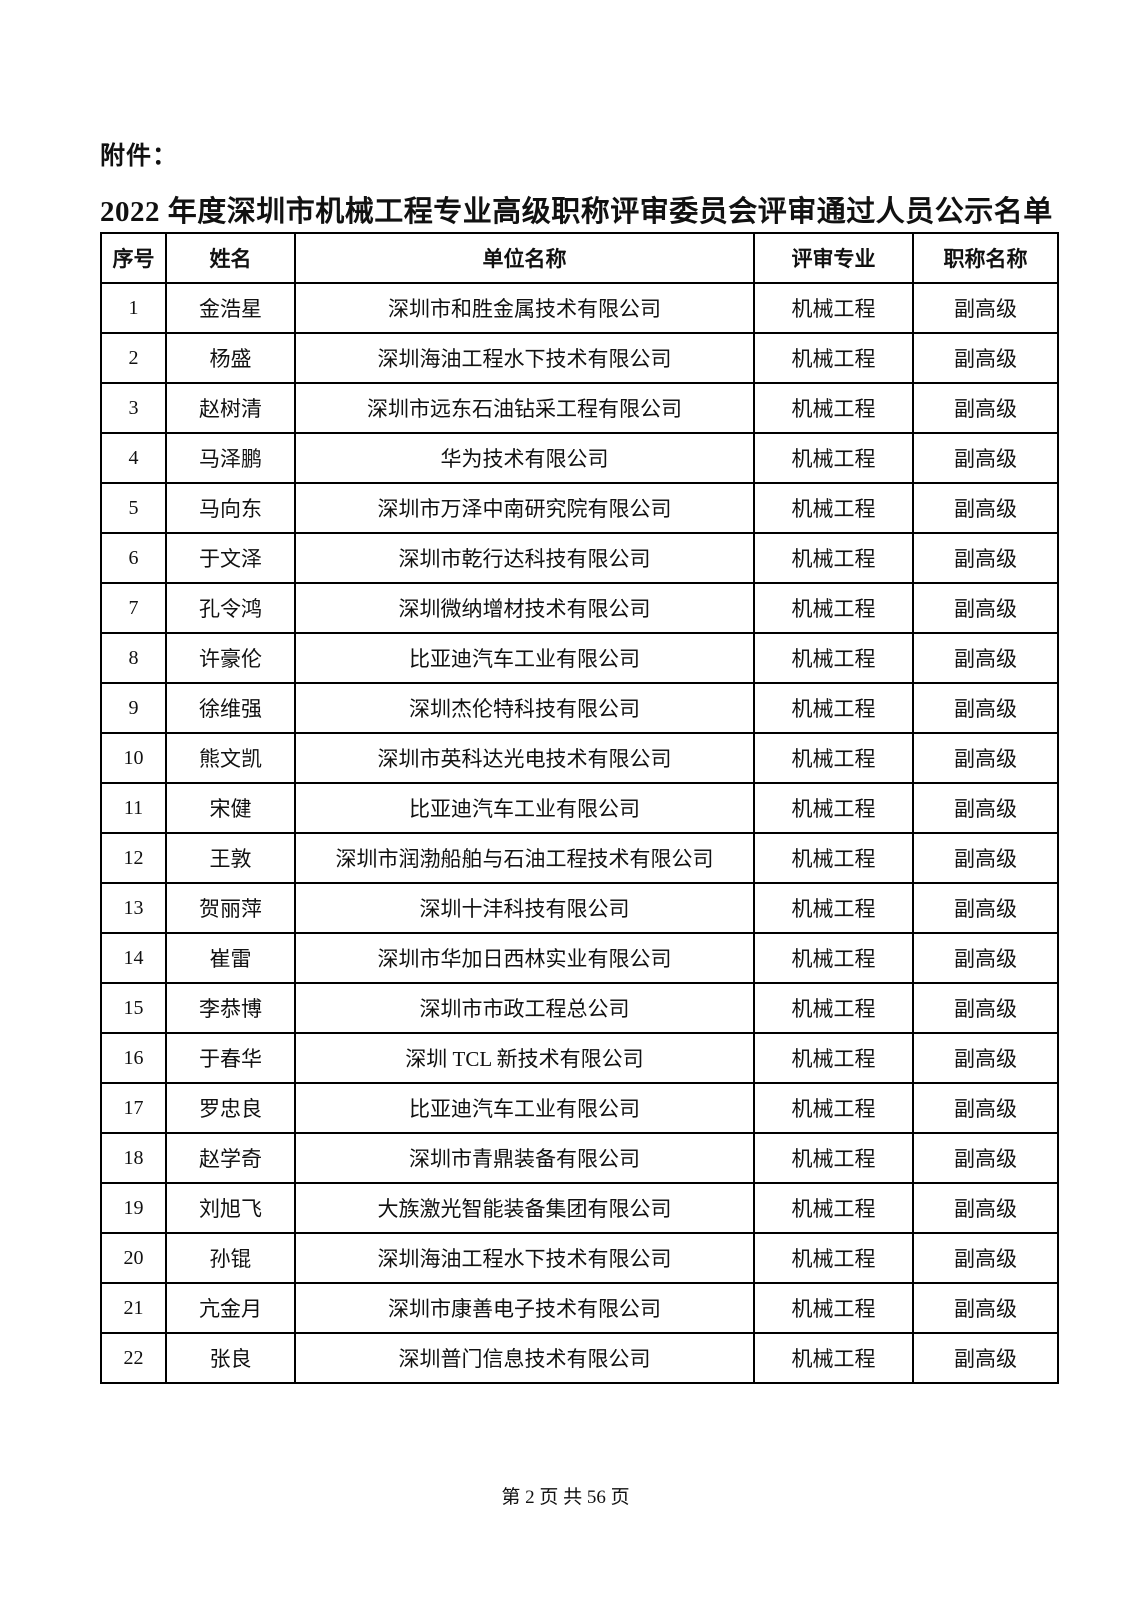 This screenshot has width=1131, height=1600. I want to click on table-row: 17 罗忠良 比亚迪汽车工业有限公司 机械工程 副高级, so click(579, 1108).